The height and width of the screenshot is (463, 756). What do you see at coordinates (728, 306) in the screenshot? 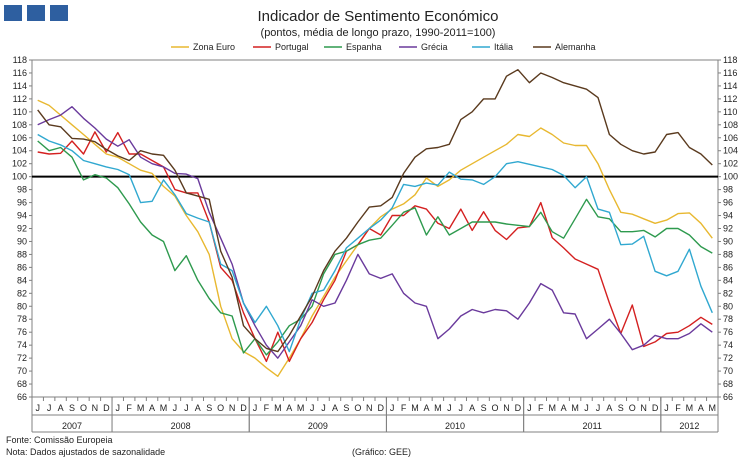
I see `y-tick-label-right: 80` at bounding box center [728, 306].